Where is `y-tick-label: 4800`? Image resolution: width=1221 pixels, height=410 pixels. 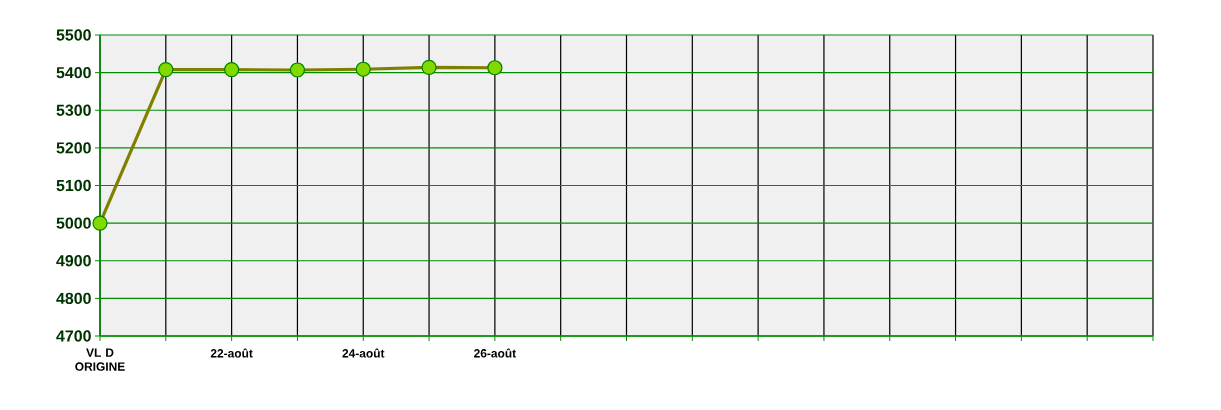 y-tick-label: 4800 is located at coordinates (73, 298).